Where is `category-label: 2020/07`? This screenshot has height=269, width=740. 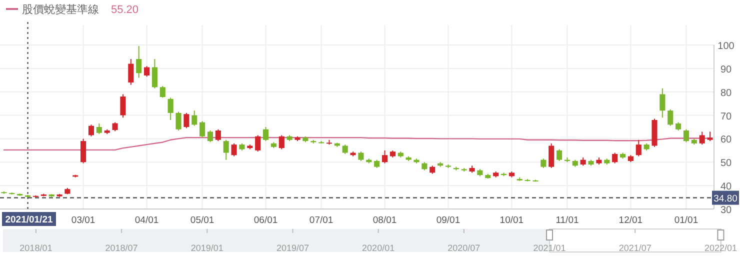
category-label: 2020/07 is located at coordinates (464, 248).